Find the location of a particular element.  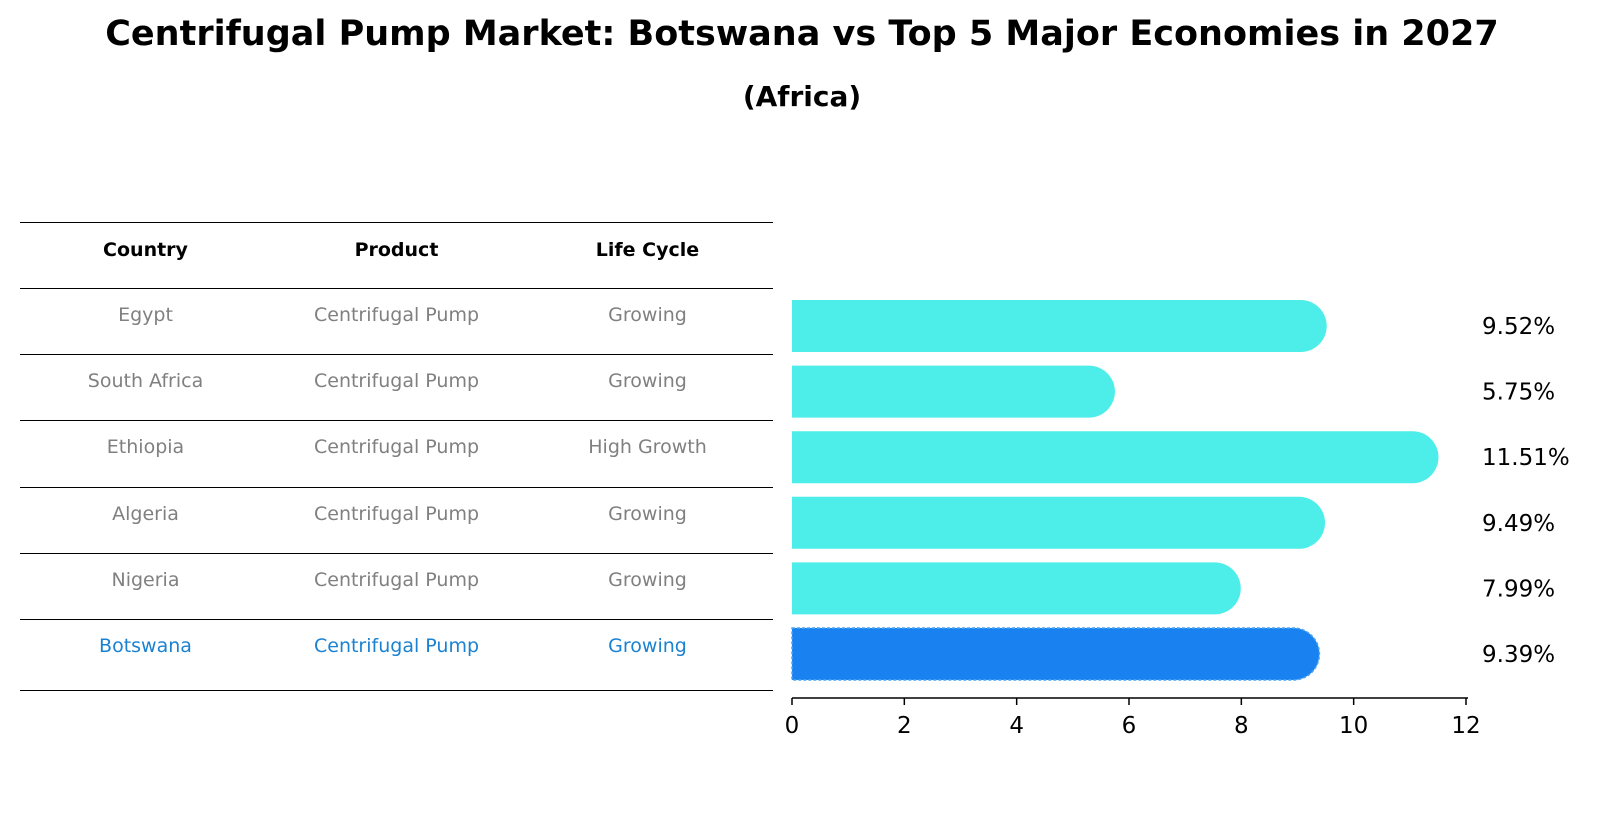

row-botswana-product: Centrifugal Pump is located at coordinates (396, 646).